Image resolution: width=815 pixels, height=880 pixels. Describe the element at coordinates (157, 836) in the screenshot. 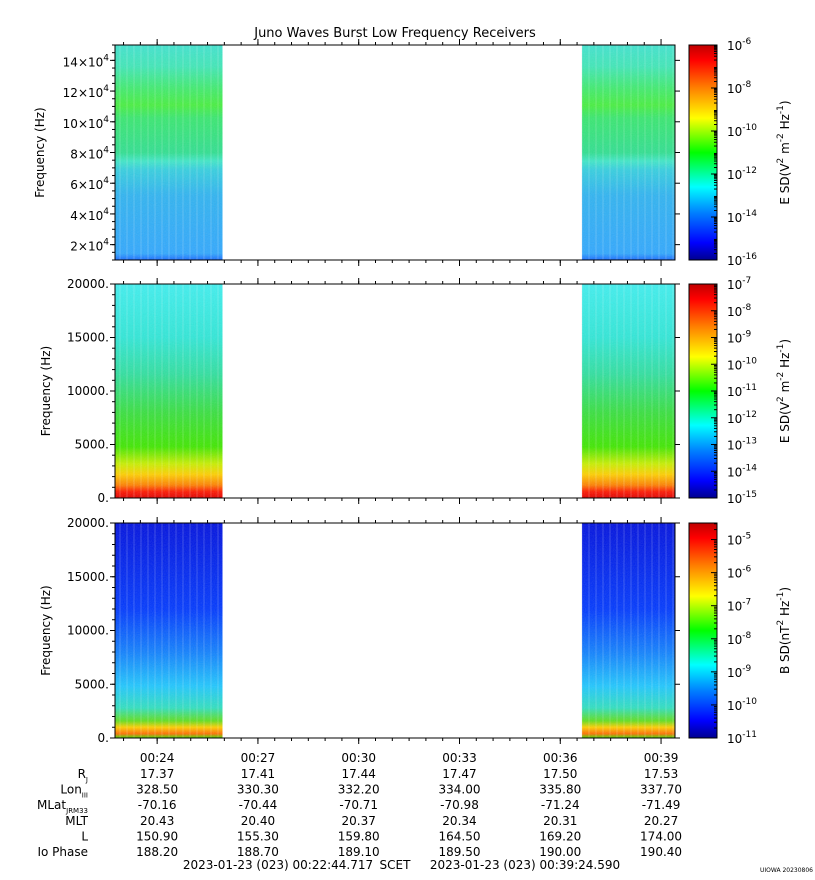

I see `ephemeris-value: 150.90` at that location.